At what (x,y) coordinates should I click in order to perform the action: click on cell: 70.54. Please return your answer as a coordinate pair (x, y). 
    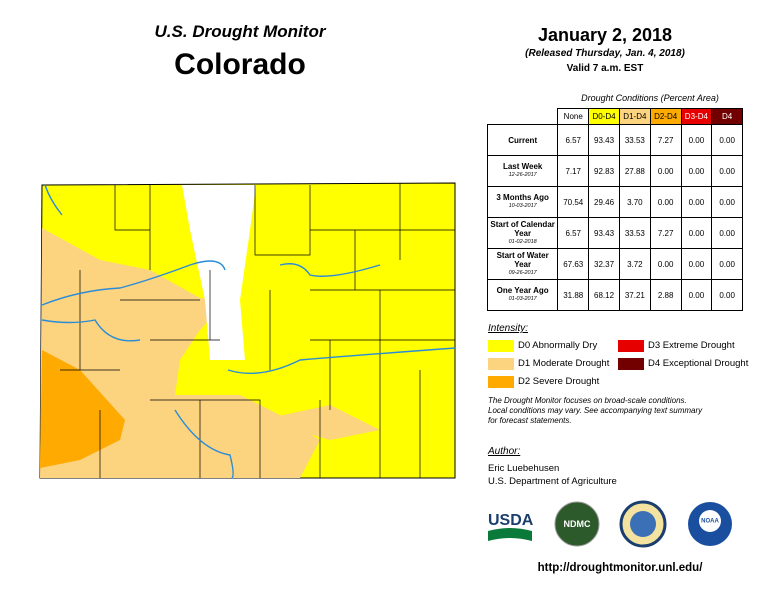
    Looking at the image, I should click on (573, 202).